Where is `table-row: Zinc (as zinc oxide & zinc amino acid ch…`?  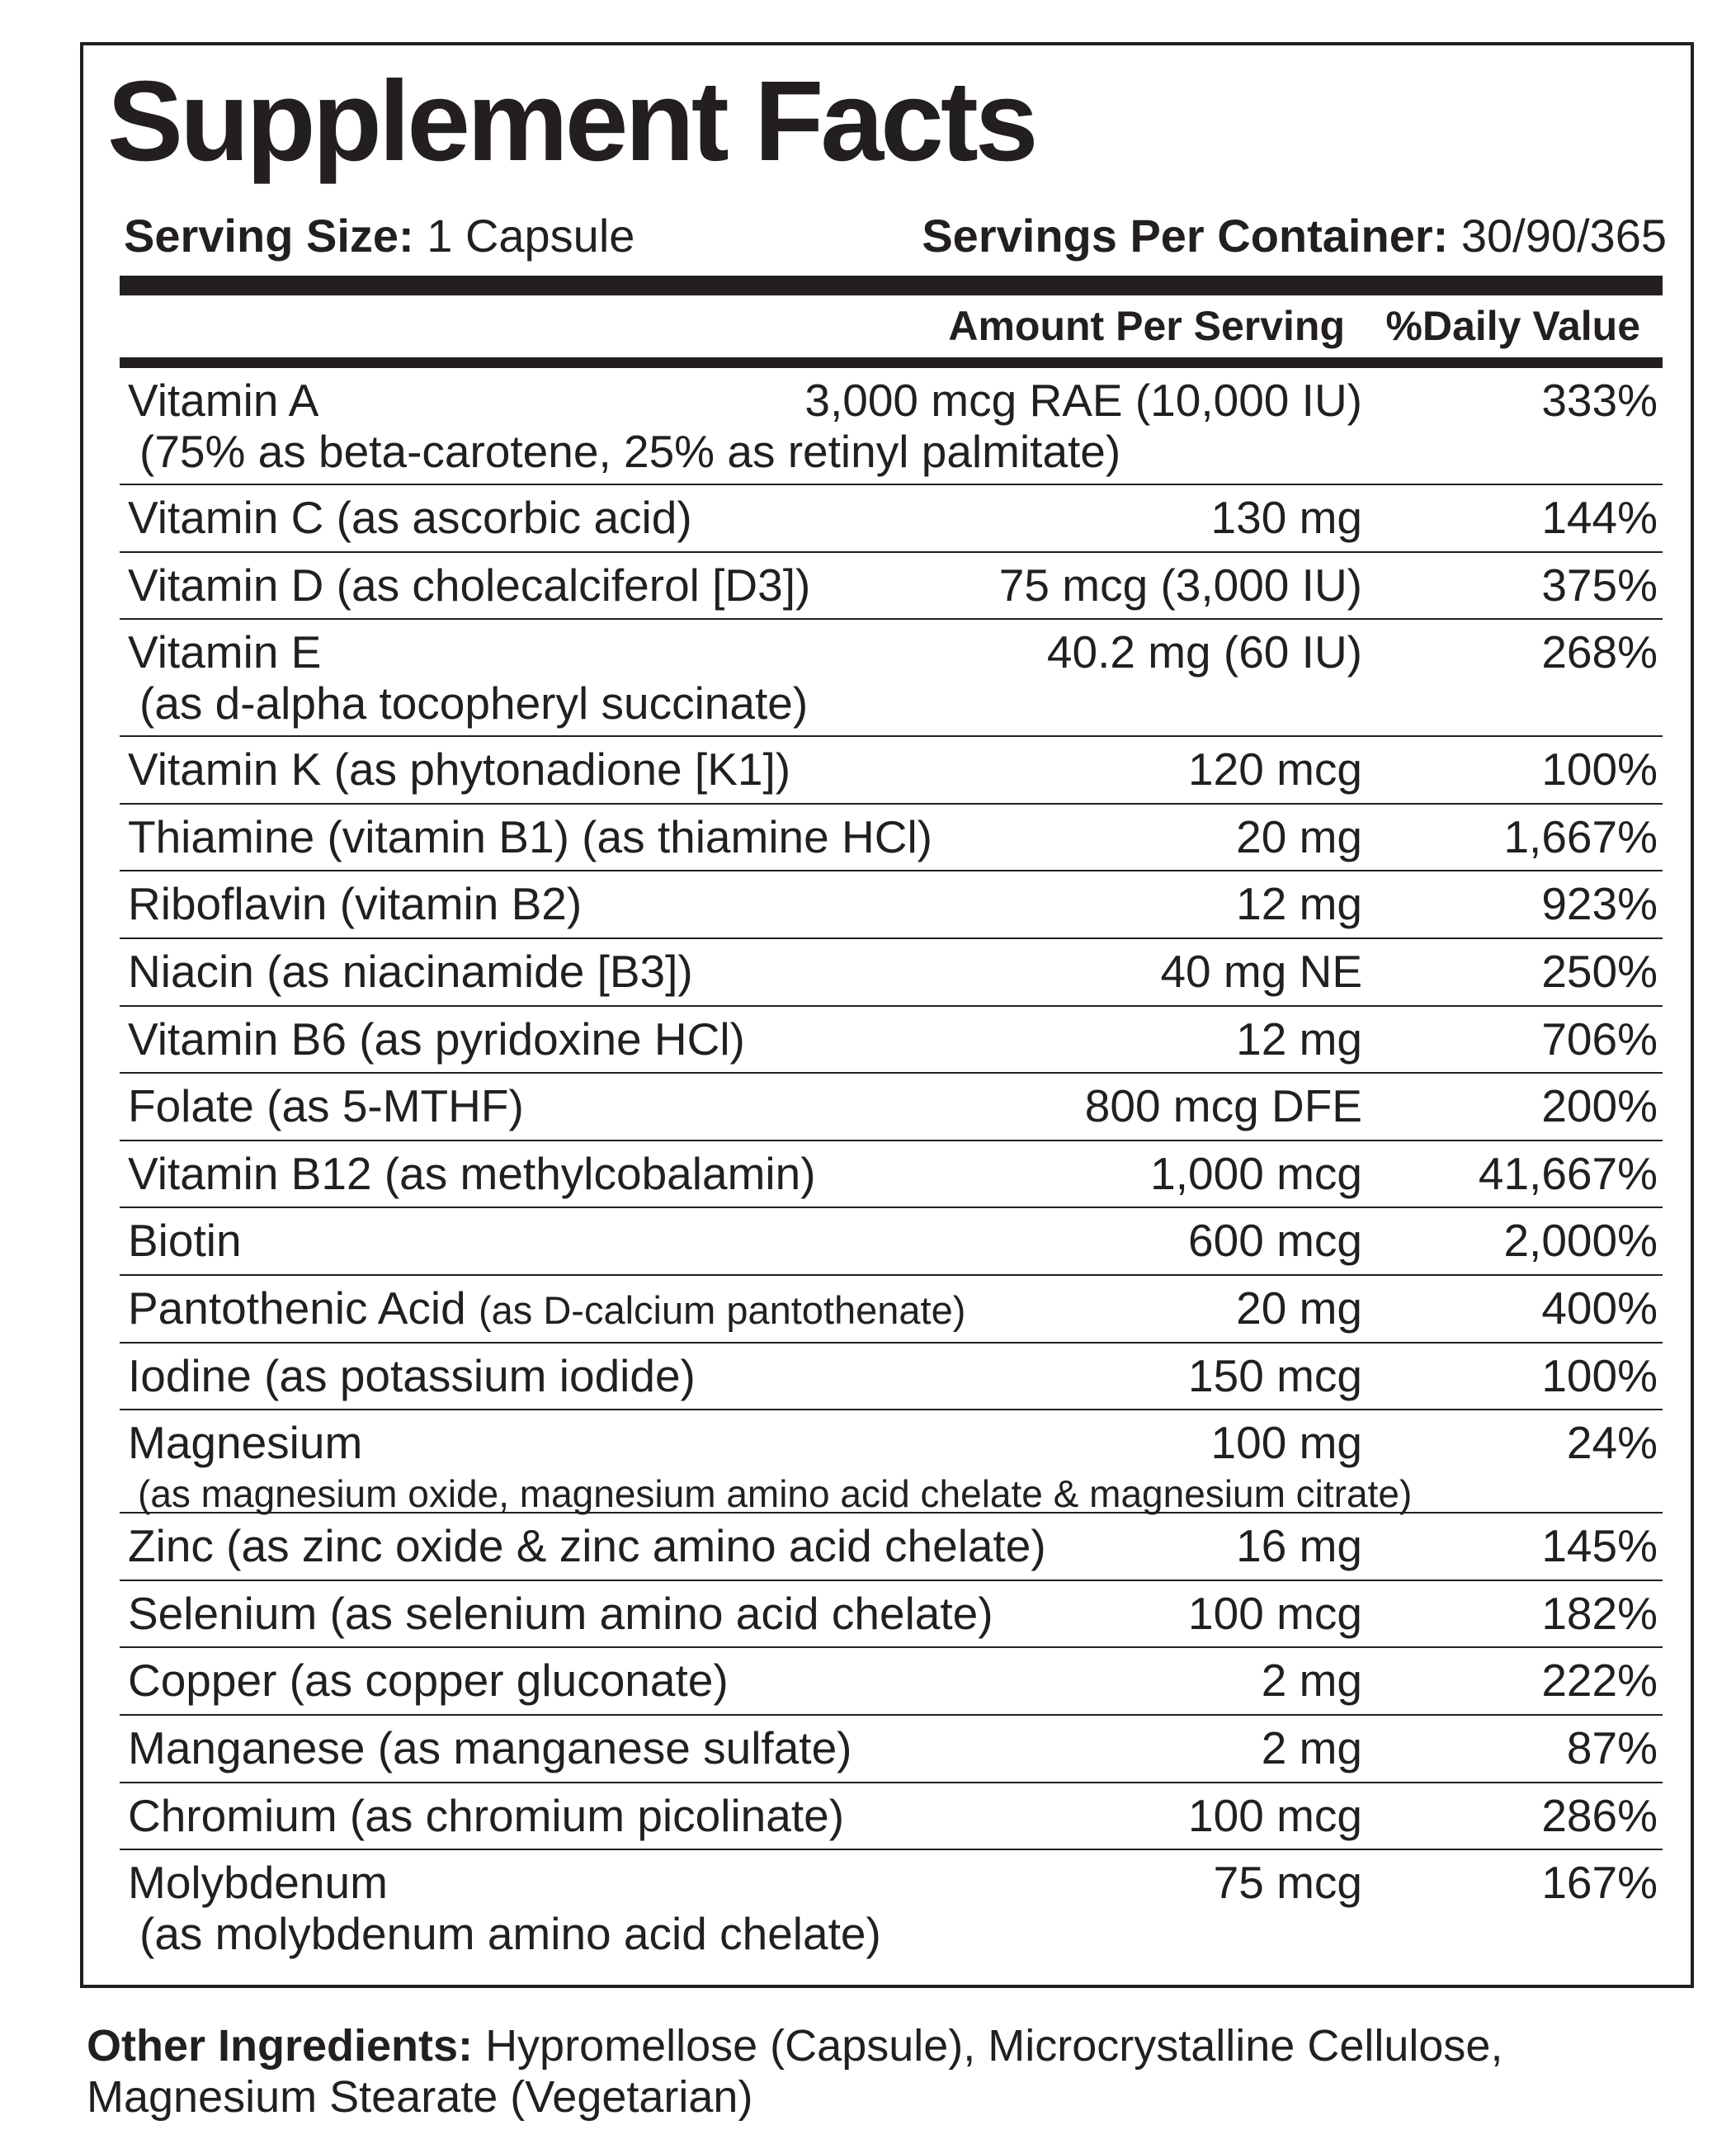
table-row: Zinc (as zinc oxide & zinc amino acid ch… is located at coordinates (891, 1547).